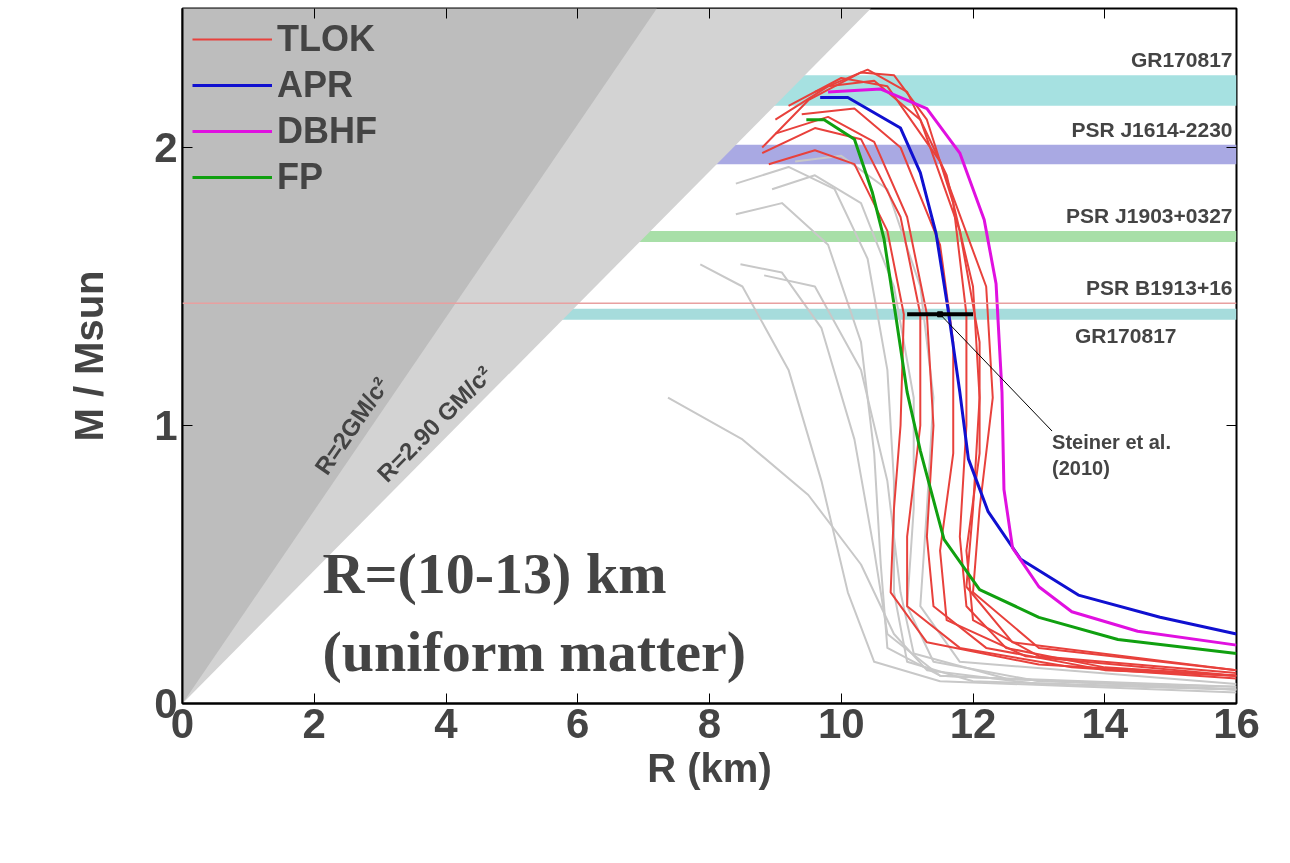 Image resolution: width=1290 pixels, height=863 pixels. What do you see at coordinates (1159, 288) in the screenshot?
I see `ref-line-label: PSR B1913+16` at bounding box center [1159, 288].